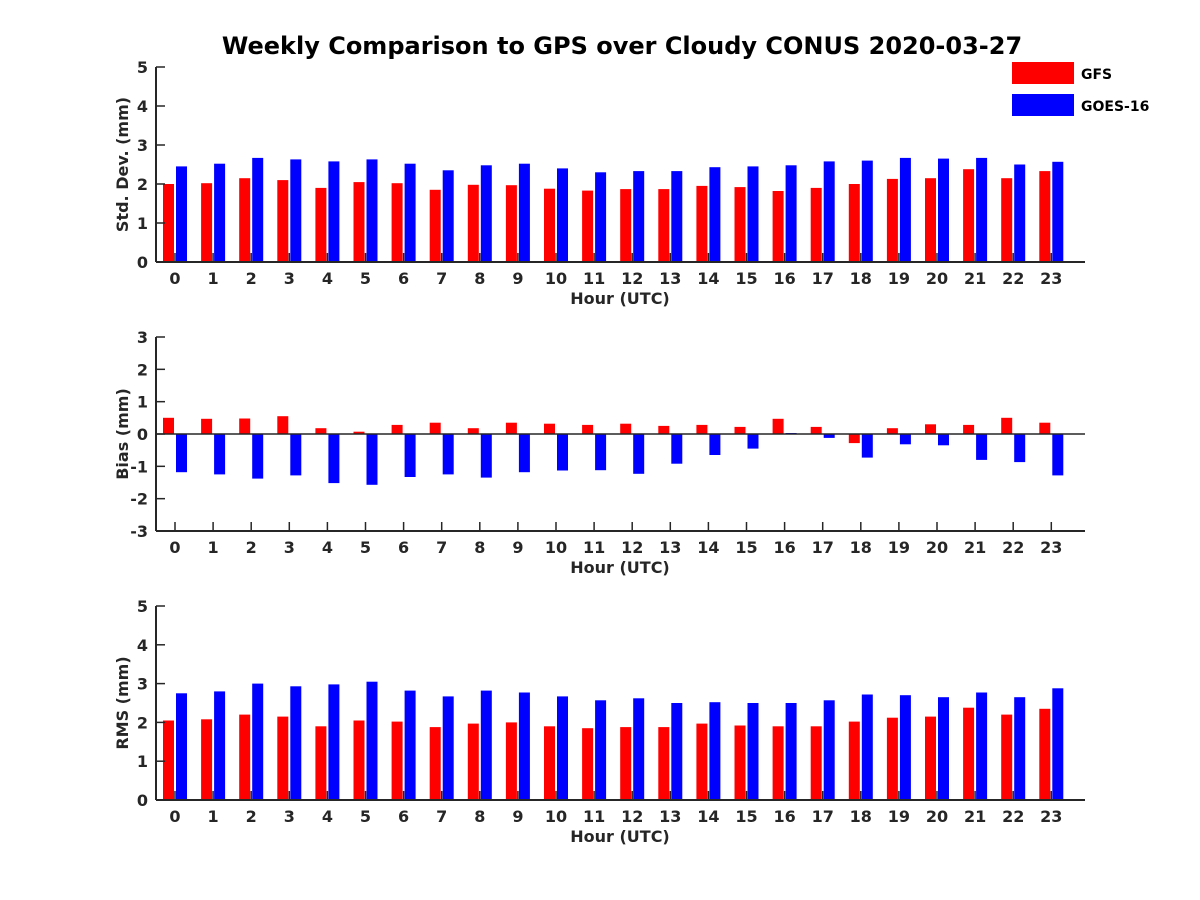 The width and height of the screenshot is (1200, 900). Describe the element at coordinates (142, 337) in the screenshot. I see `y-tick-label: 3` at that location.